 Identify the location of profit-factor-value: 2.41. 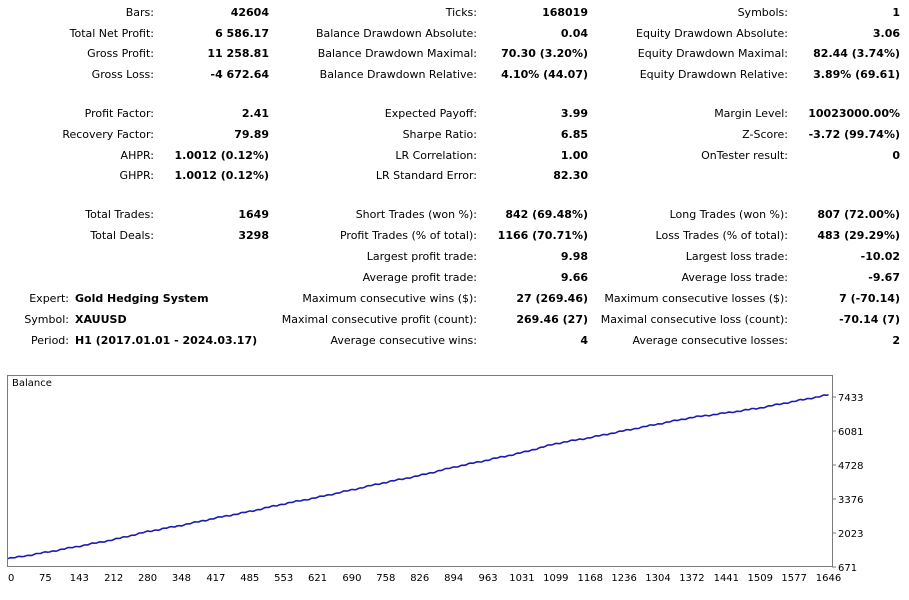
(255, 113).